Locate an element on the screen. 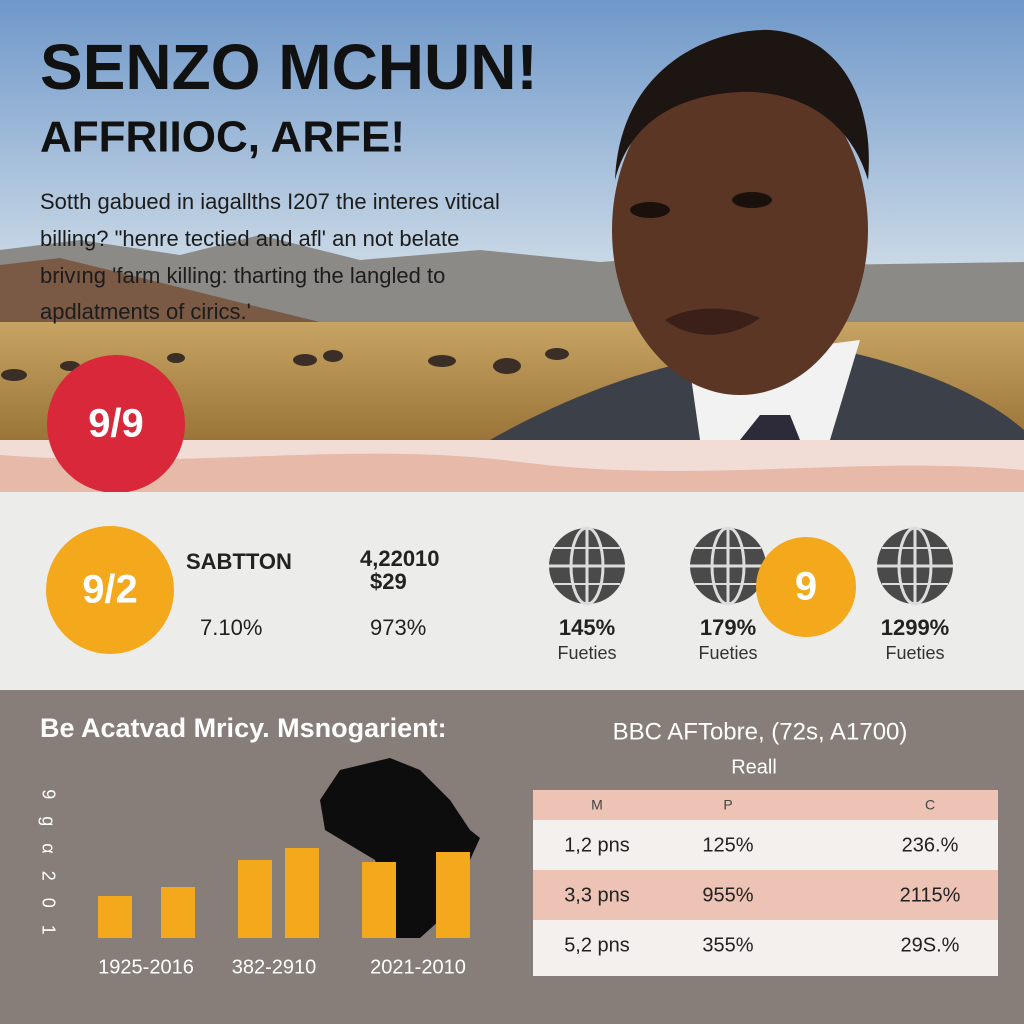 This screenshot has width=1024, height=1024. face is located at coordinates (740, 230).